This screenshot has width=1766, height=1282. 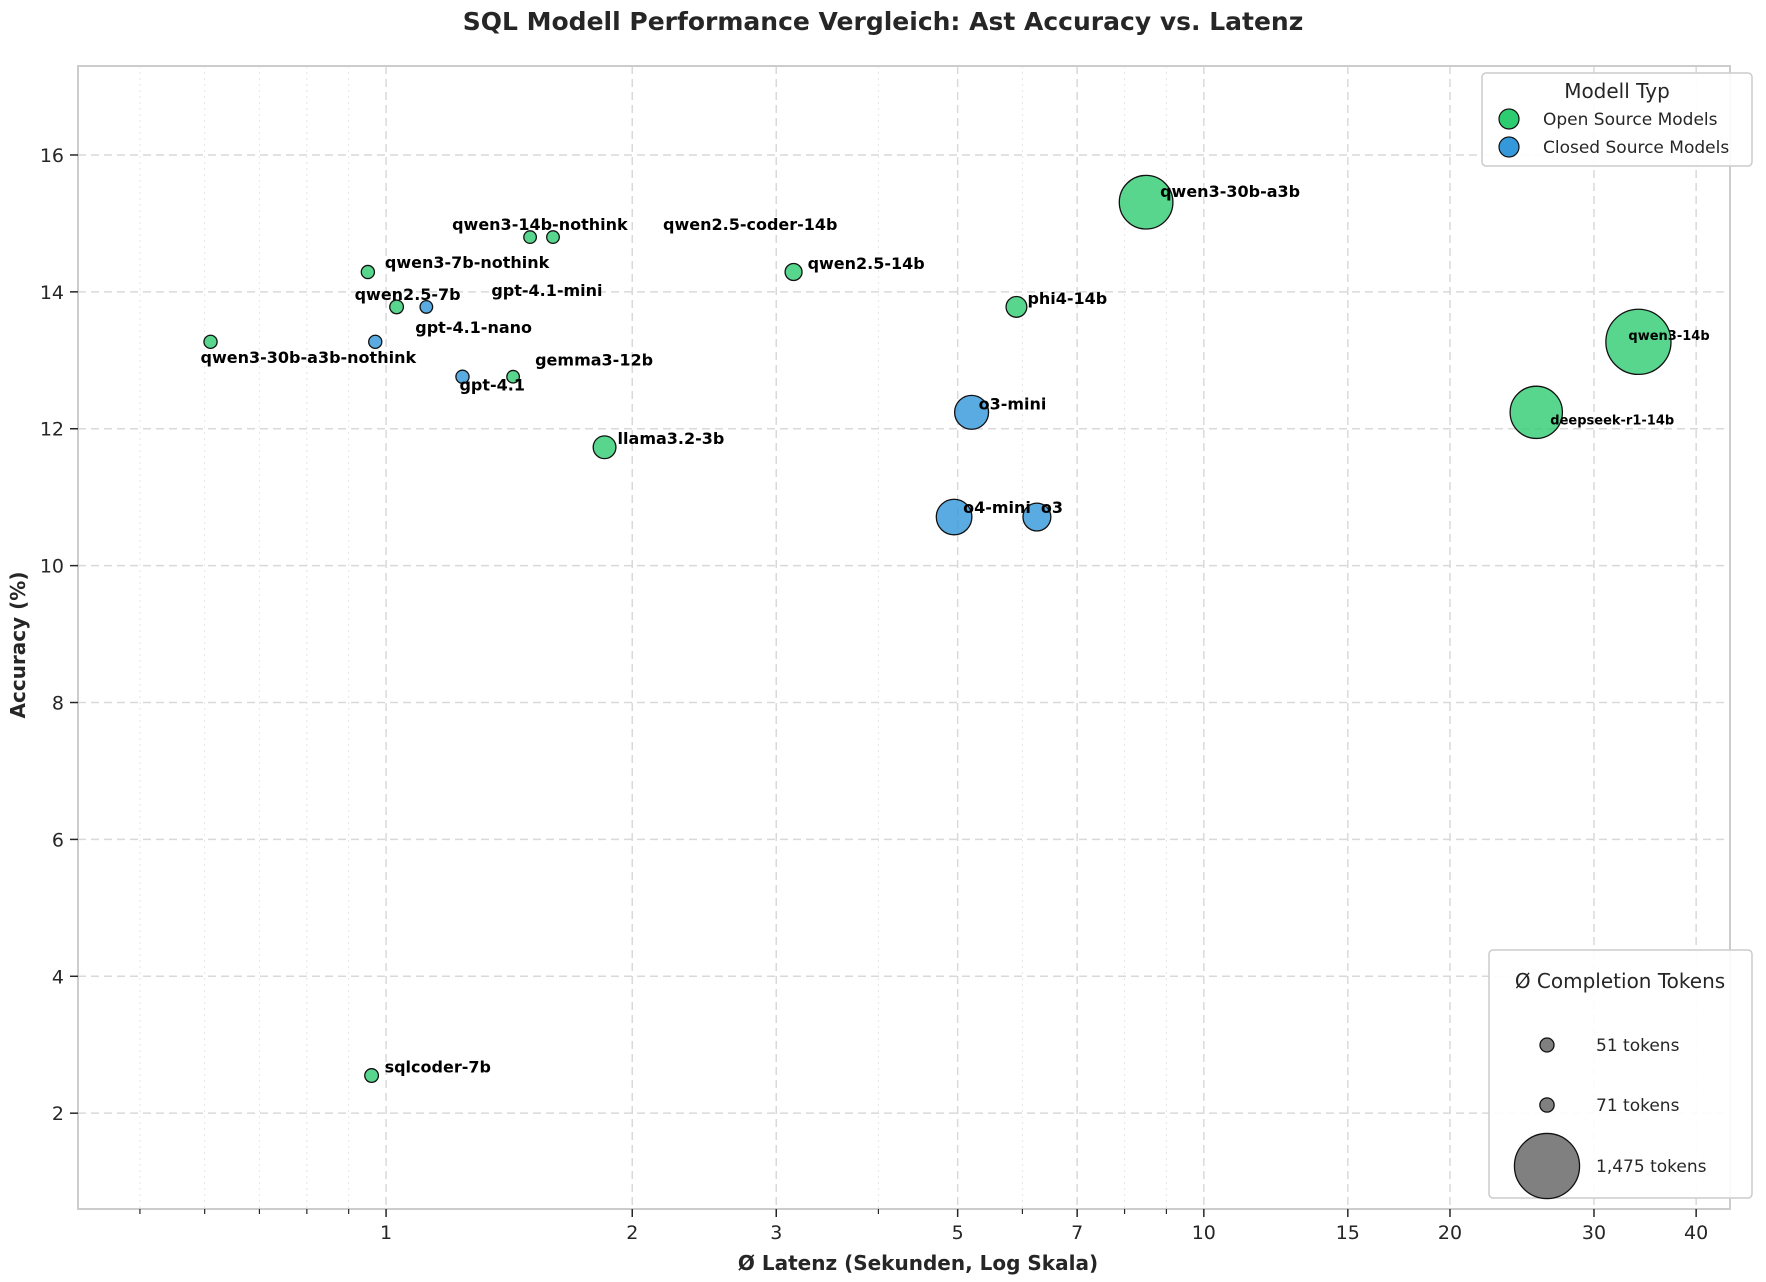 What do you see at coordinates (1348, 1233) in the screenshot?
I see `x-tick-label: 15` at bounding box center [1348, 1233].